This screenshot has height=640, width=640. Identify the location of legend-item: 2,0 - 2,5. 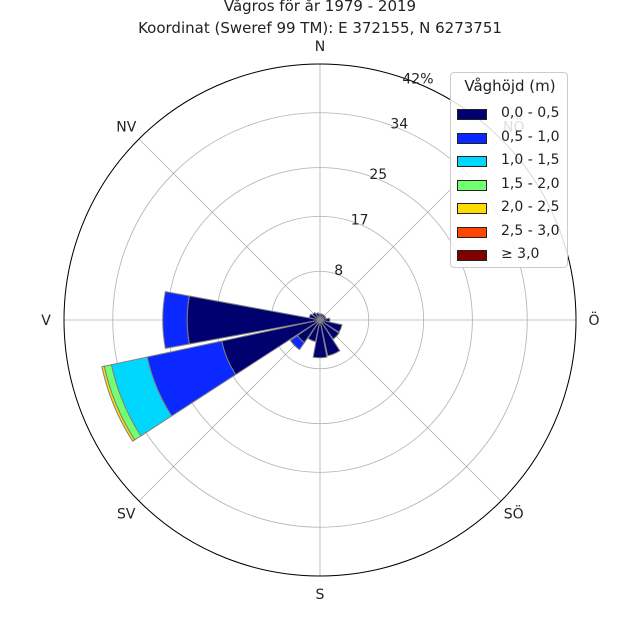
(511, 209).